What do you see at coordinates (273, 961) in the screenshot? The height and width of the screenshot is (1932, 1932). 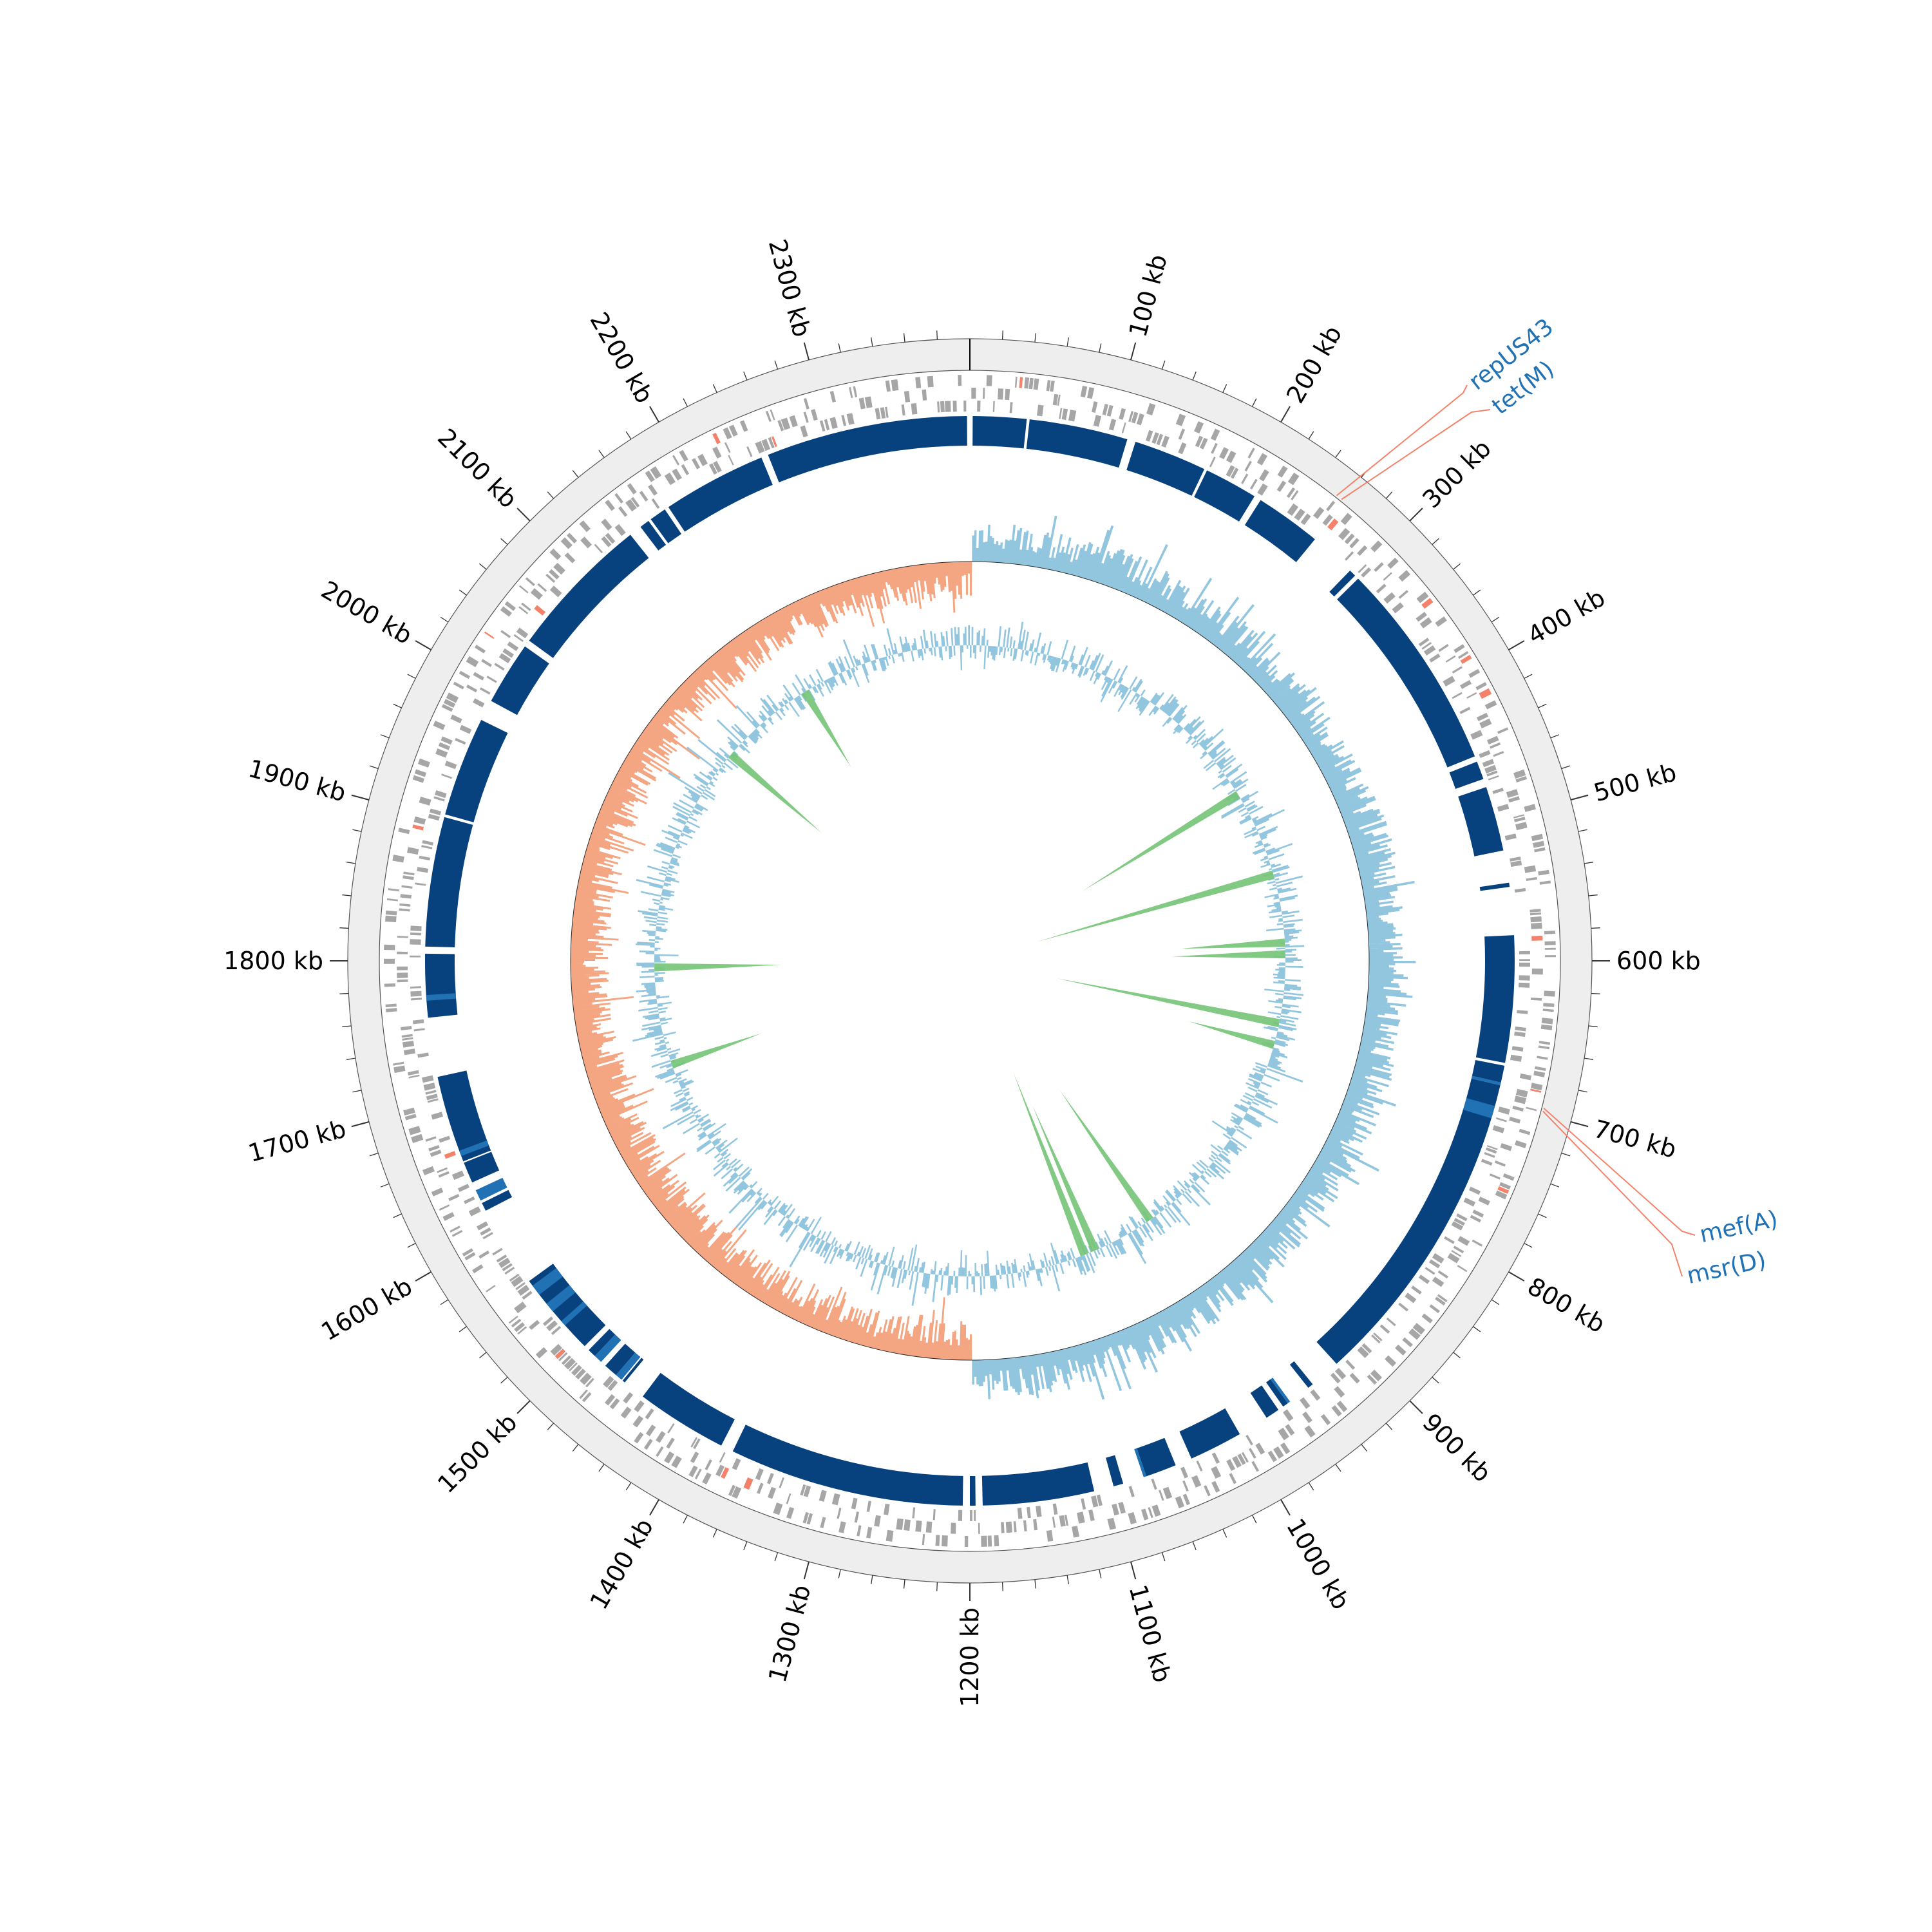 I see `tick-label: 1800 kb` at bounding box center [273, 961].